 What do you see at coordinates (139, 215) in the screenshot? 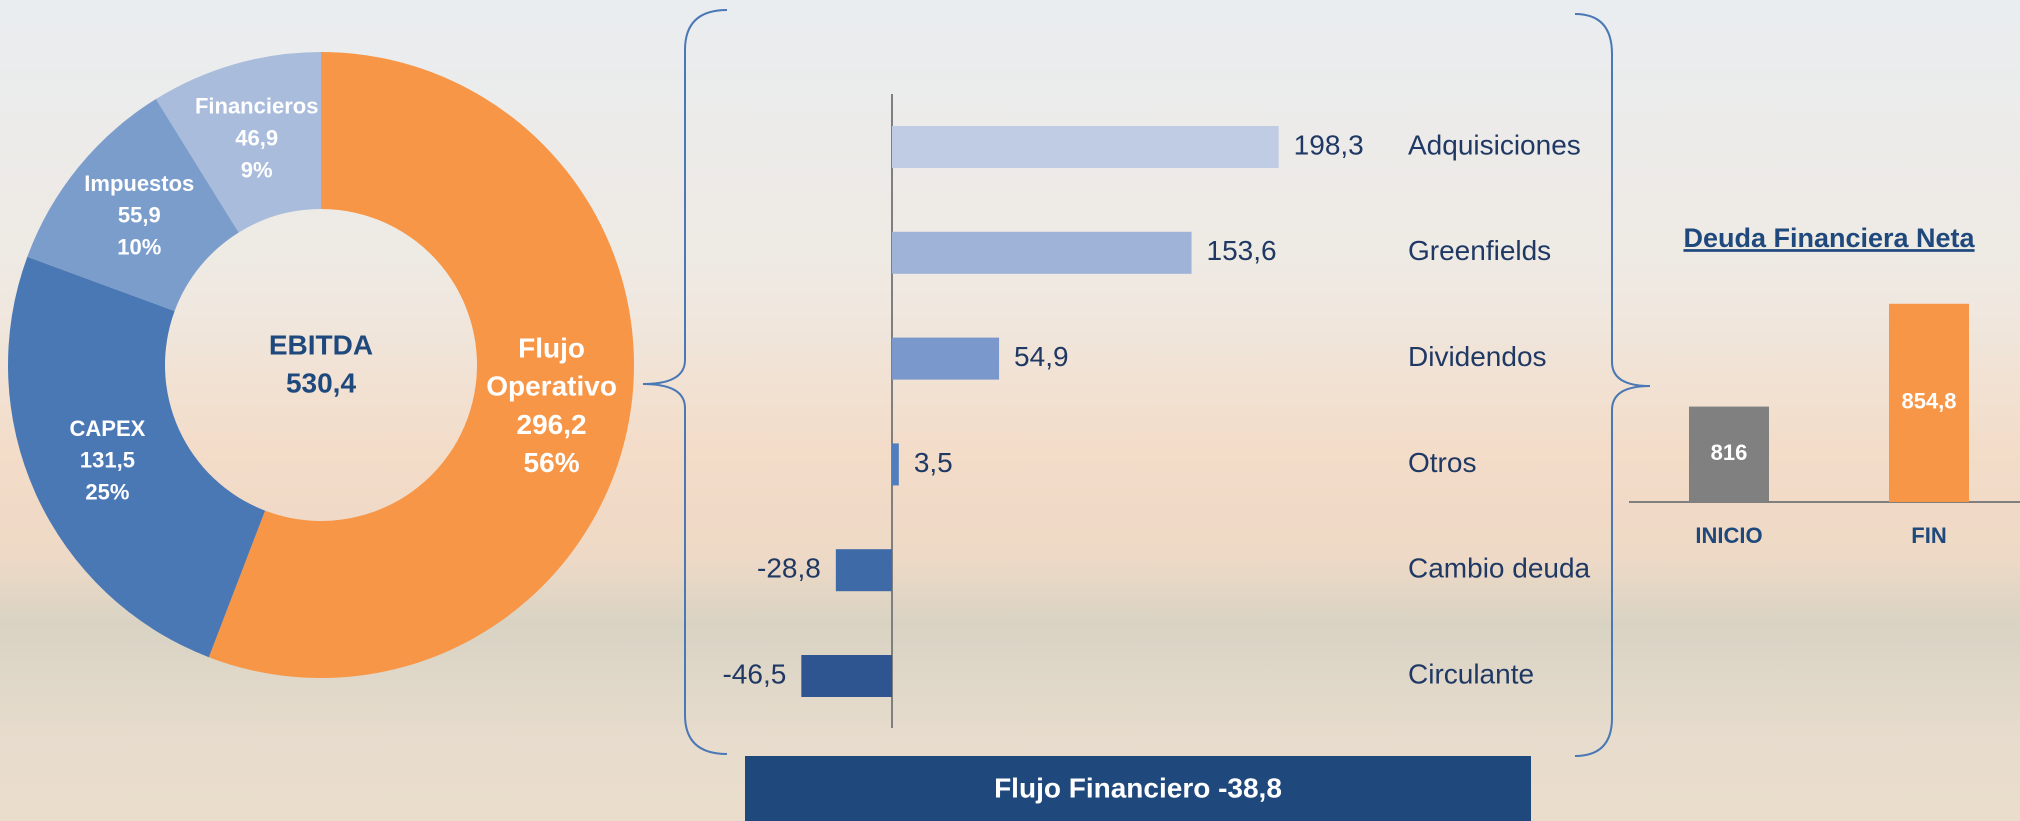
I see `slice-value: 55,9` at bounding box center [139, 215].